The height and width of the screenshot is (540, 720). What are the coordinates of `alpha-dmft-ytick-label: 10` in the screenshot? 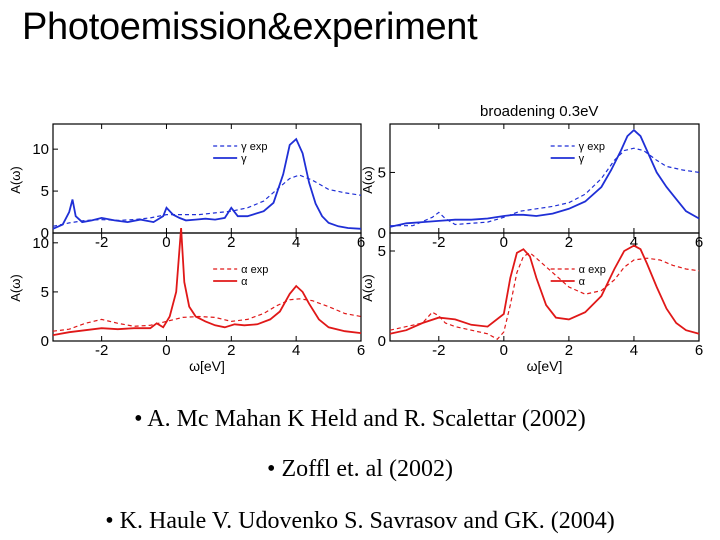 It's located at (40, 243).